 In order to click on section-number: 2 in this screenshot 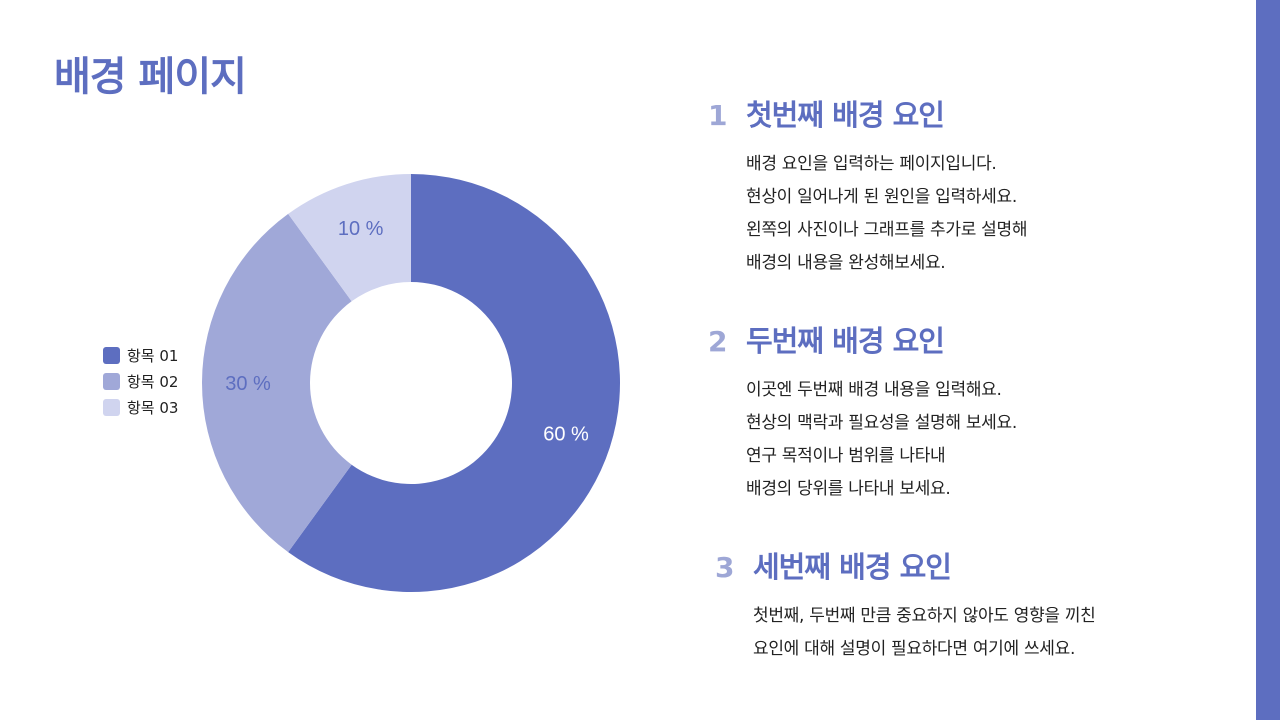, I will do `click(718, 341)`.